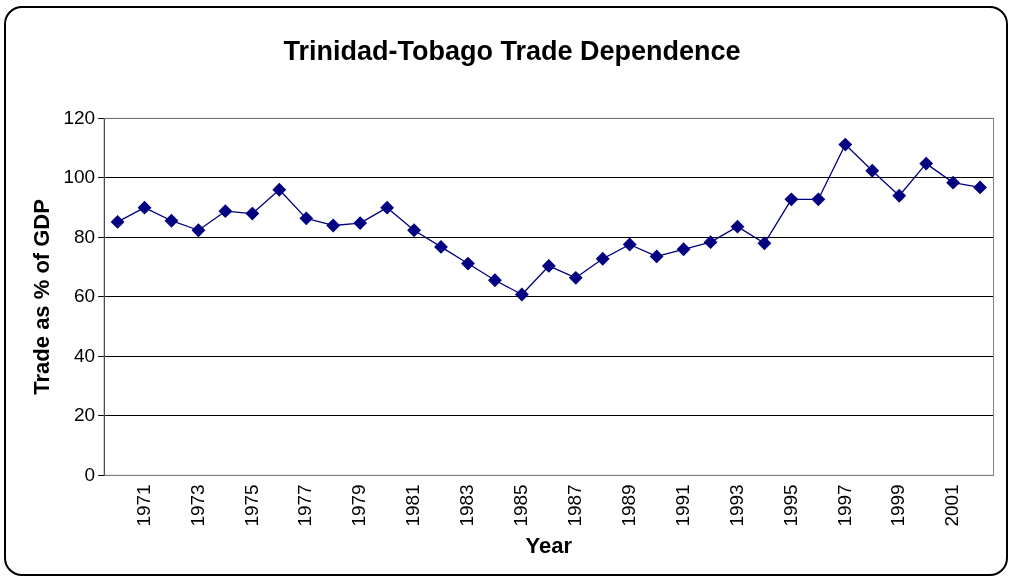 The image size is (1013, 580). What do you see at coordinates (90, 474) in the screenshot?
I see `y-tick-label: 0` at bounding box center [90, 474].